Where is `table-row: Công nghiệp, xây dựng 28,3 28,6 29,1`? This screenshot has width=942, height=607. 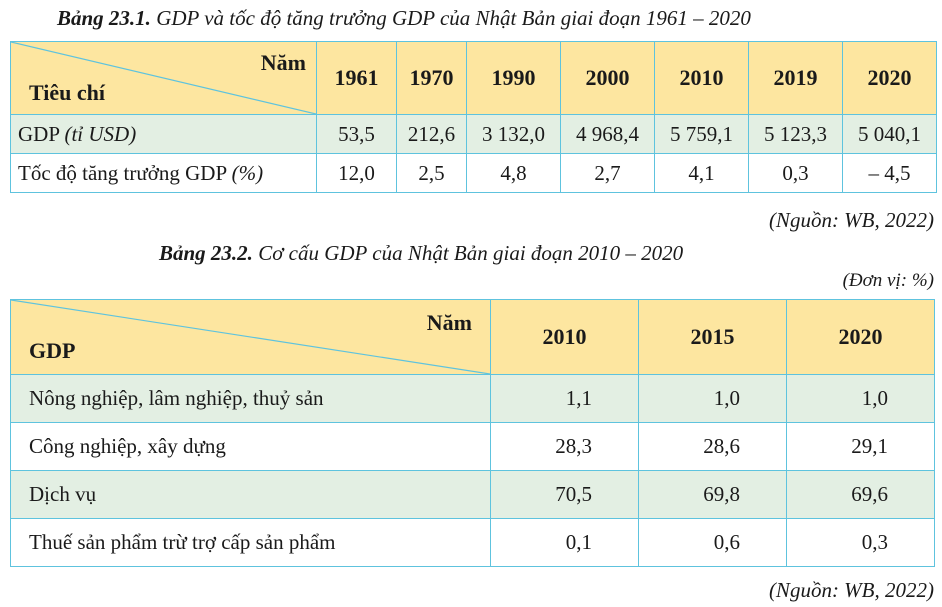 table-row: Công nghiệp, xây dựng 28,3 28,6 29,1 is located at coordinates (472, 446).